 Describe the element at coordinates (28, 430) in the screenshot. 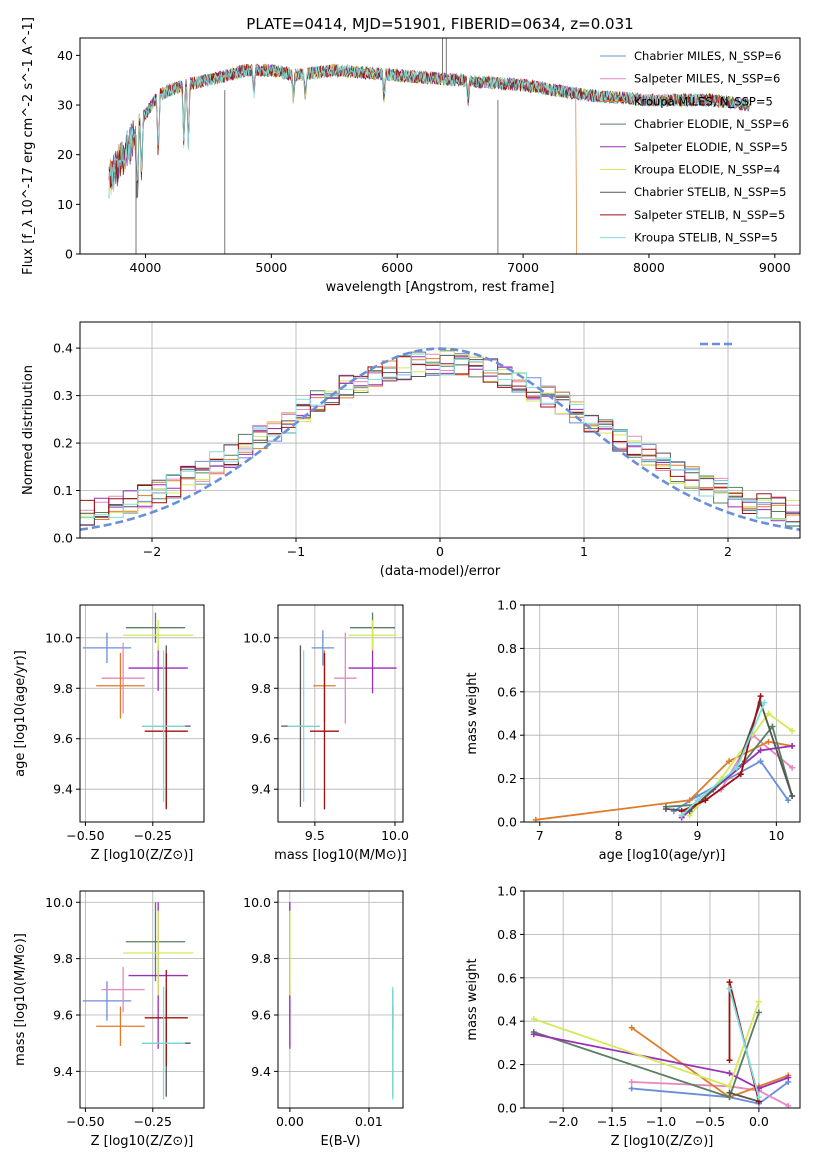

I see `y-axis-label: Normed distribution` at that location.